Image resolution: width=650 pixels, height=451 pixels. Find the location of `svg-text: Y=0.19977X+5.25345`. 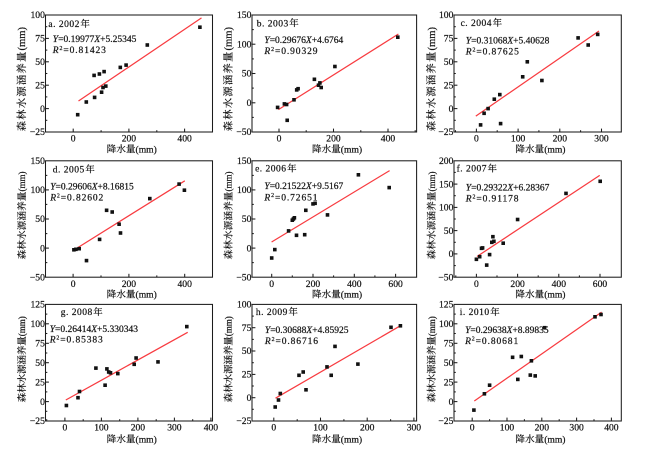

svg-text: Y=0.19977X+5.25345 is located at coordinates (95, 40).